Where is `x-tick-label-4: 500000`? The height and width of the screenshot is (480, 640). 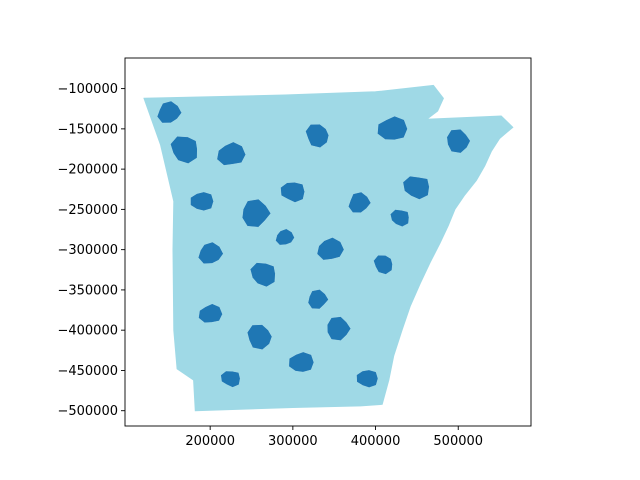
x-tick-label-4: 500000 is located at coordinates (458, 441).